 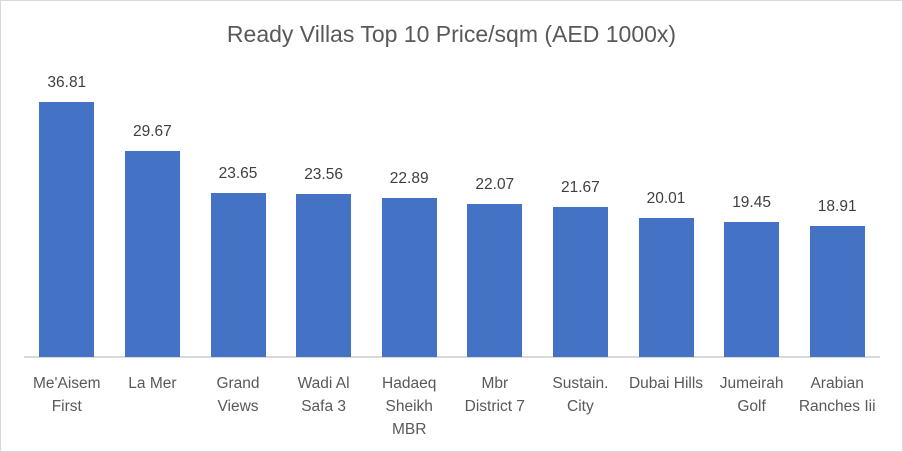 What do you see at coordinates (580, 187) in the screenshot?
I see `data-label: 21.67` at bounding box center [580, 187].